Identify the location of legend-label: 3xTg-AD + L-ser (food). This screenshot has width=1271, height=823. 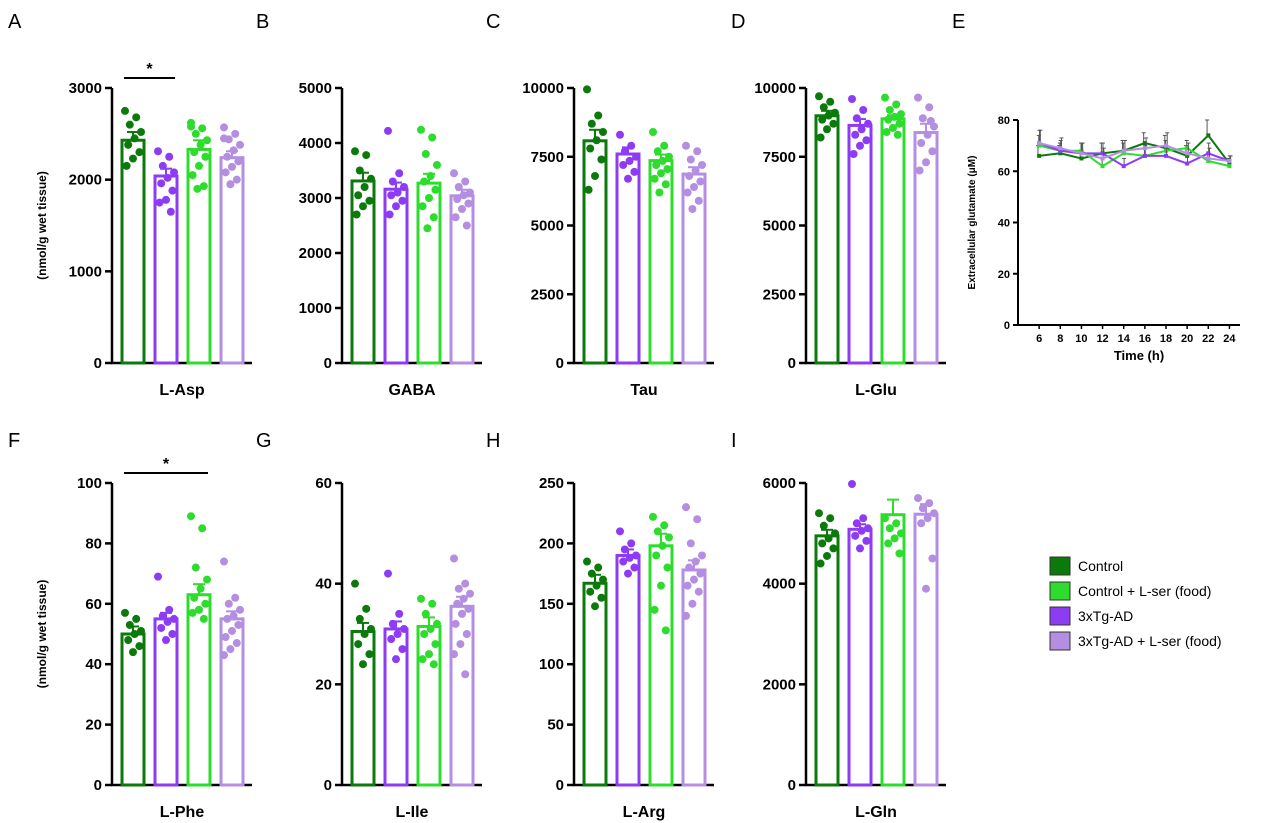
(1150, 641).